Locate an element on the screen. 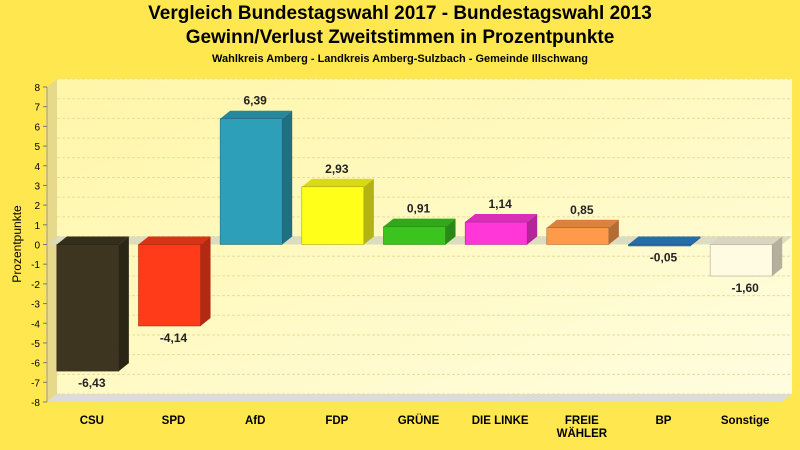 The height and width of the screenshot is (450, 800). y-tick-label: -3 is located at coordinates (35, 305).